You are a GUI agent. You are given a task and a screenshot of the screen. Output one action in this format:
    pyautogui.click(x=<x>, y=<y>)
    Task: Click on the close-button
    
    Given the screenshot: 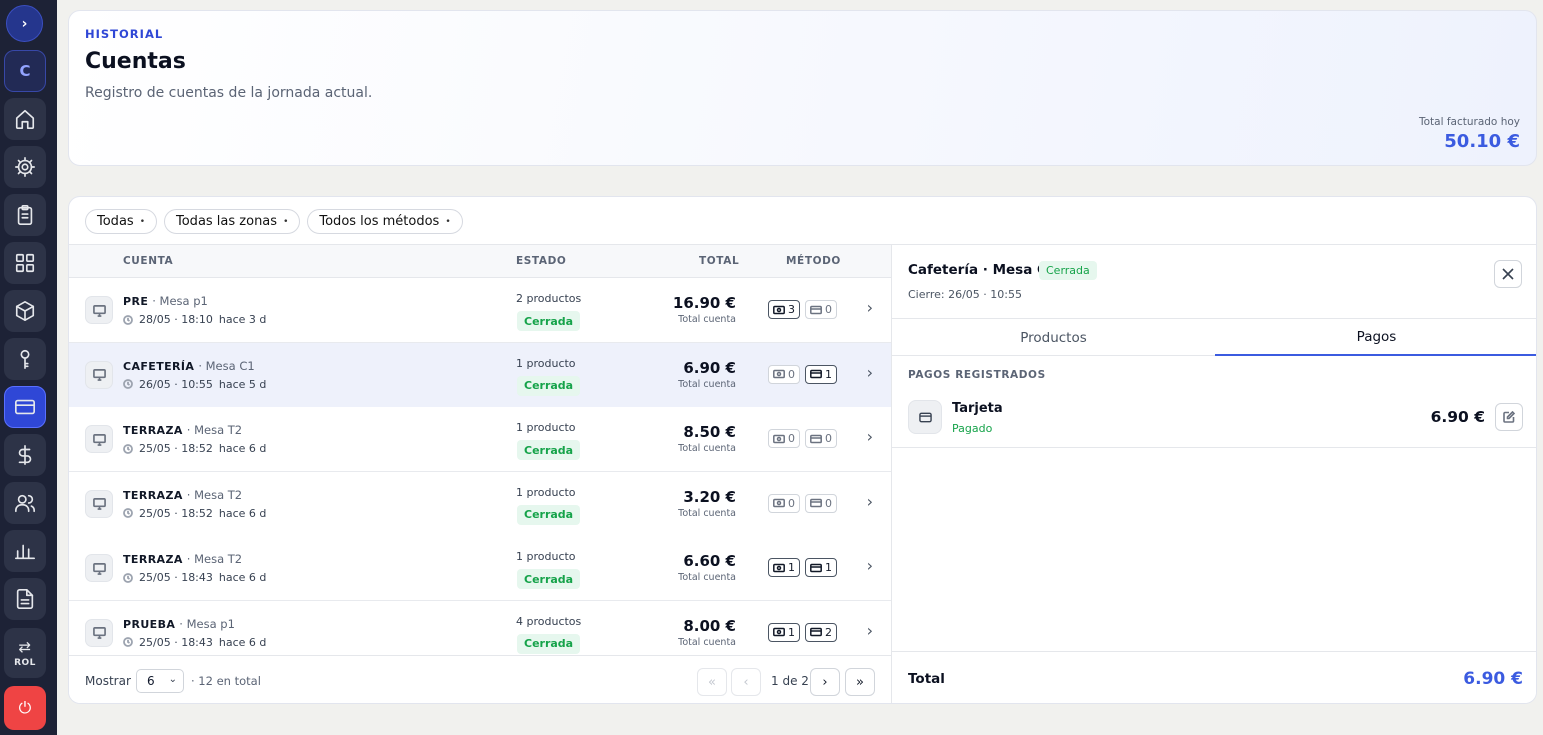 What is the action you would take?
    pyautogui.click(x=1508, y=274)
    